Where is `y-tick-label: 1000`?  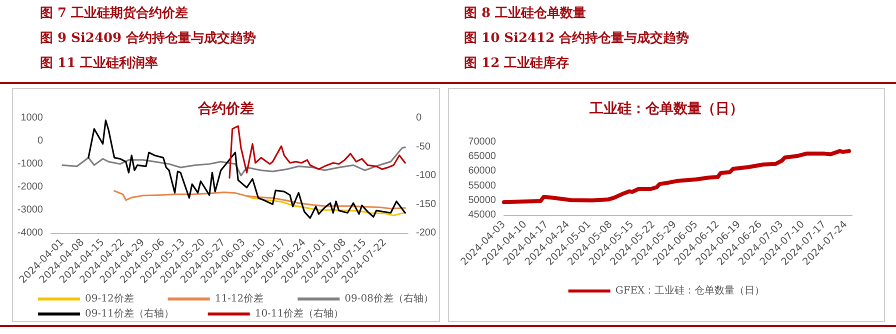
y-tick-label: 1000 is located at coordinates (32, 118).